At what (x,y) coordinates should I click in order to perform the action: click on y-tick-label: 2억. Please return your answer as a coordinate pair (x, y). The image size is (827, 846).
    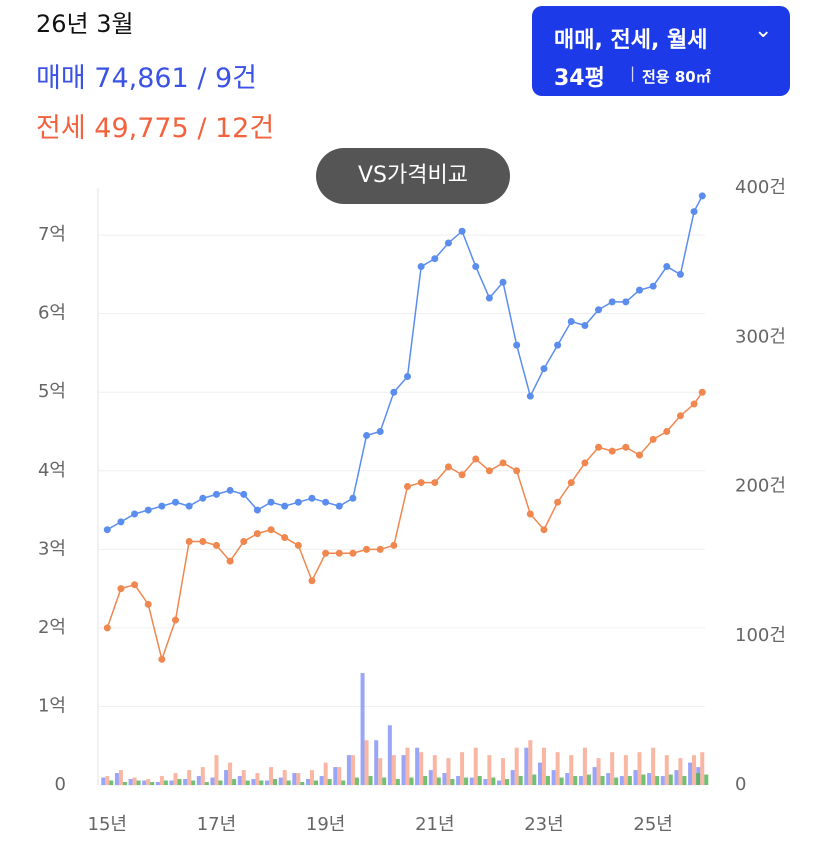
    Looking at the image, I should click on (52, 627).